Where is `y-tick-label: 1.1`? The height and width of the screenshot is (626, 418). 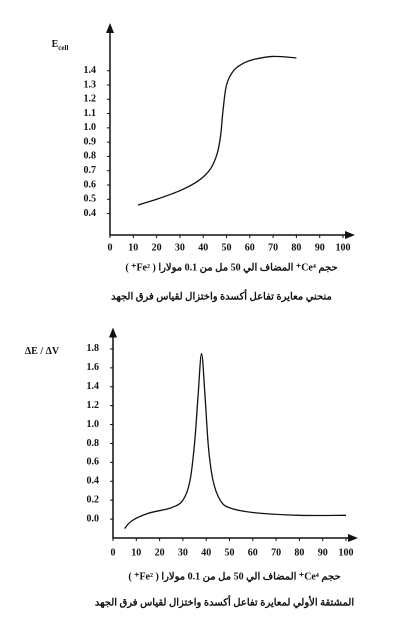
y-tick-label: 1.1 is located at coordinates (90, 113).